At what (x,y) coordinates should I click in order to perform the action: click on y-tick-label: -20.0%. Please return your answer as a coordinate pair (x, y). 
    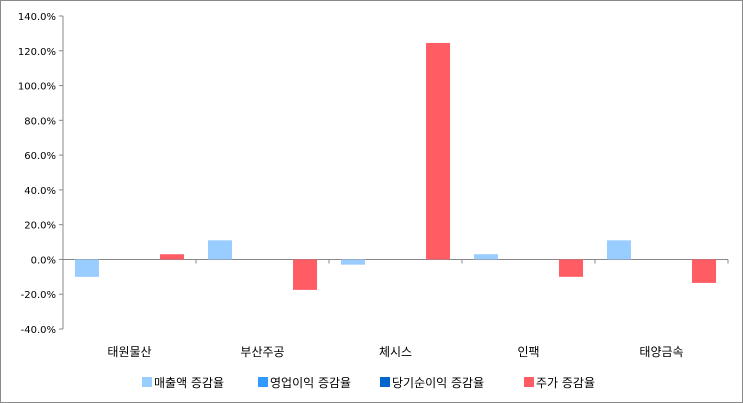
    Looking at the image, I should click on (38, 295).